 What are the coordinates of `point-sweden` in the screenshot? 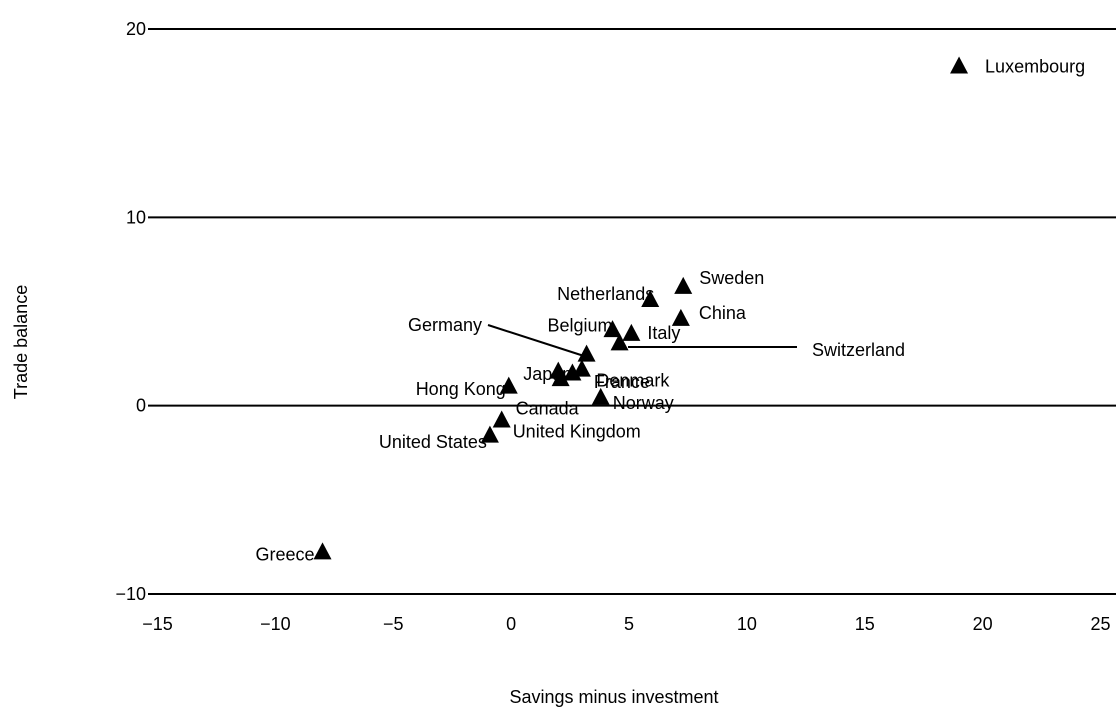 It's located at (683, 285).